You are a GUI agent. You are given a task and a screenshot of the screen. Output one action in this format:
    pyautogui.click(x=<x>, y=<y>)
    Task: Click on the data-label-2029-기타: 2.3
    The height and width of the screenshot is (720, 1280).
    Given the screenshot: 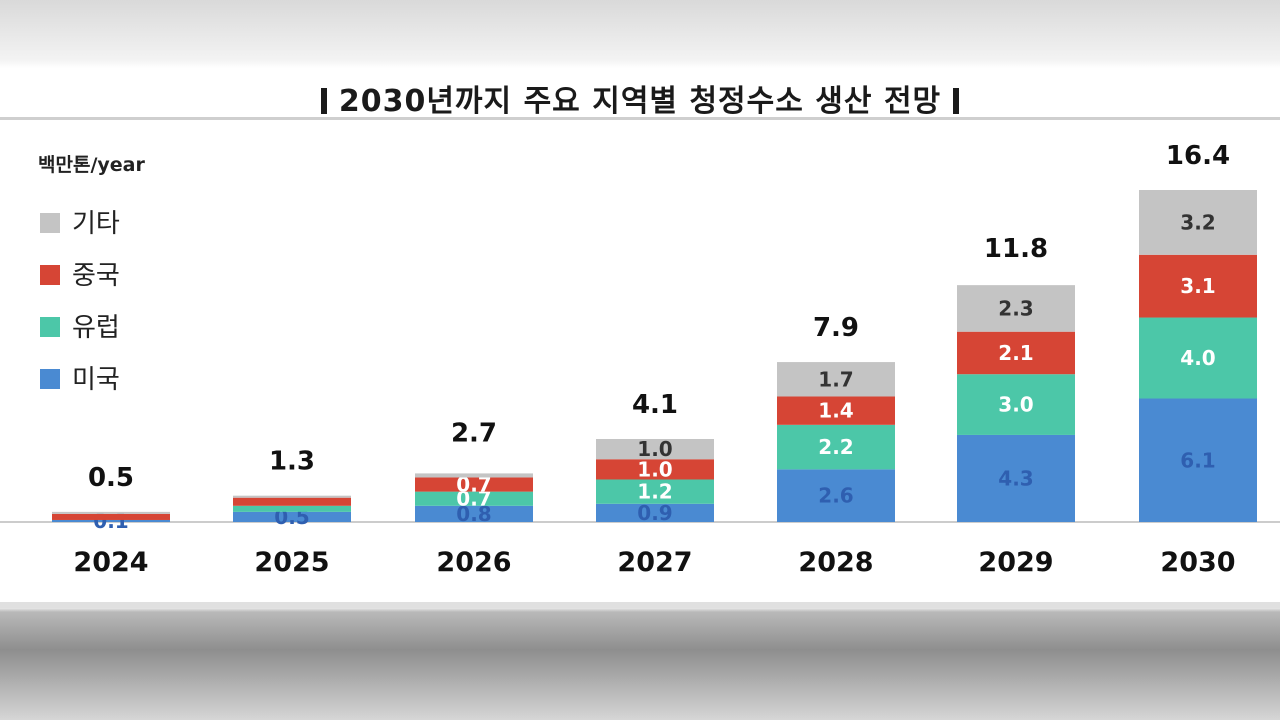 What is the action you would take?
    pyautogui.click(x=1015, y=308)
    